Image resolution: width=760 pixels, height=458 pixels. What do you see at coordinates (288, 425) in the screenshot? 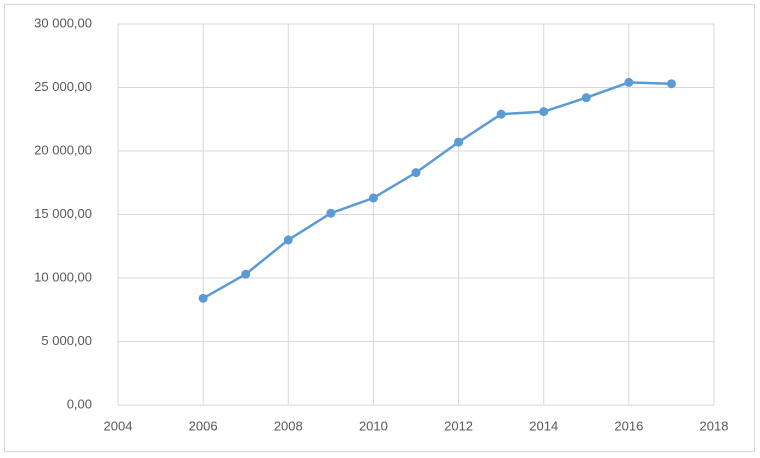
I see `x-tick-label: 2008` at bounding box center [288, 425].